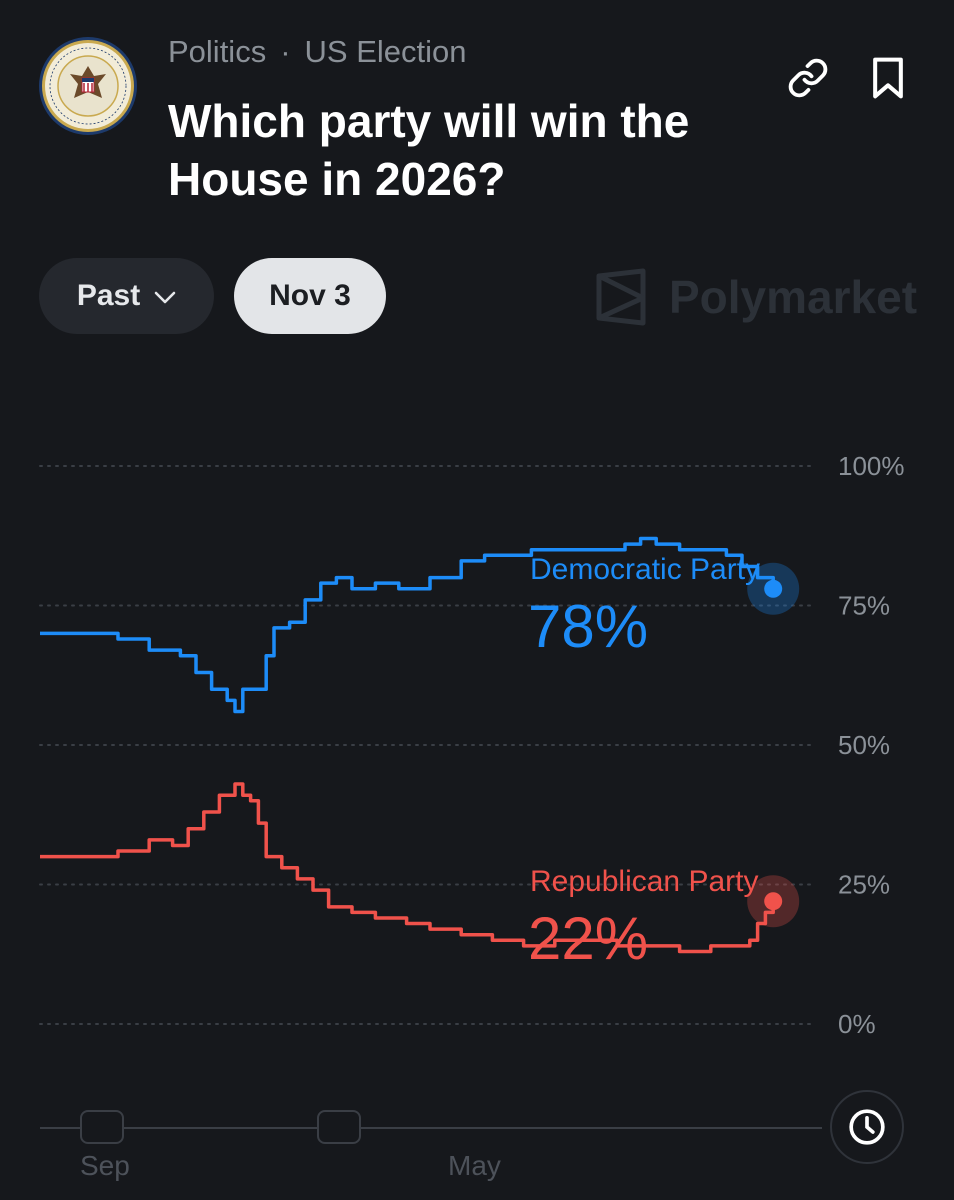  What do you see at coordinates (429, 150) in the screenshot?
I see `market-title: Which party will win the House in 2026?` at bounding box center [429, 150].